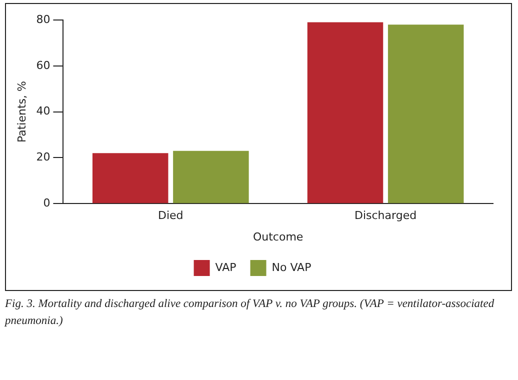 The width and height of the screenshot is (518, 380). Describe the element at coordinates (385, 215) in the screenshot. I see `x-tick-label: Discharged` at that location.